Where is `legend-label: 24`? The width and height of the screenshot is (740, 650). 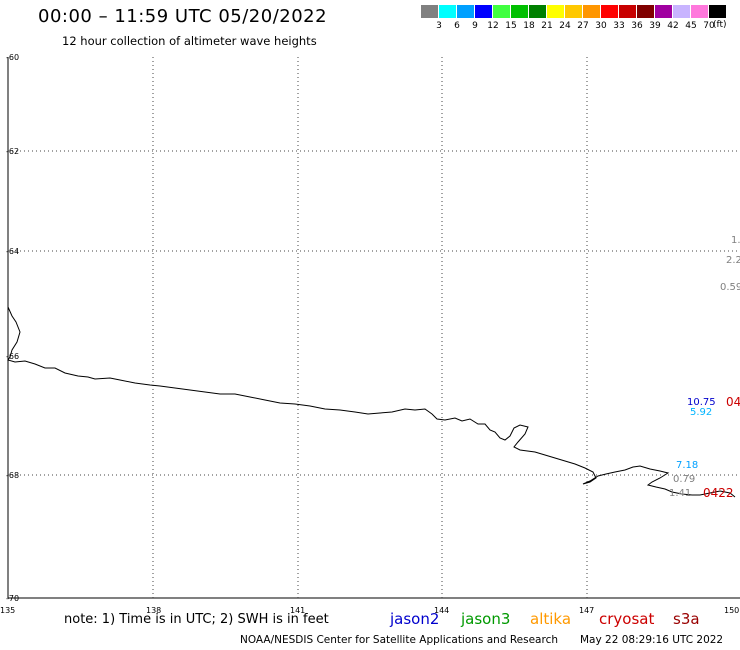
legend-label: 24 is located at coordinates (565, 26).